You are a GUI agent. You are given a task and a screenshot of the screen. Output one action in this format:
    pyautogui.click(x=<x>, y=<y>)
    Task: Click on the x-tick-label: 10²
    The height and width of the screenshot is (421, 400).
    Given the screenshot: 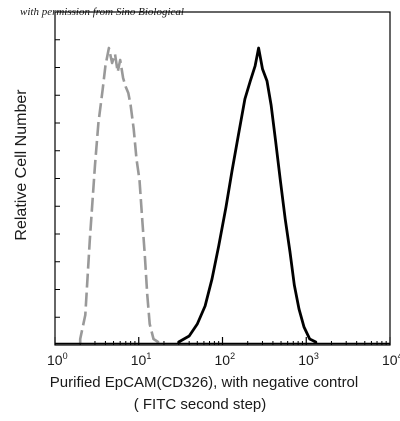 What is the action you would take?
    pyautogui.click(x=225, y=359)
    